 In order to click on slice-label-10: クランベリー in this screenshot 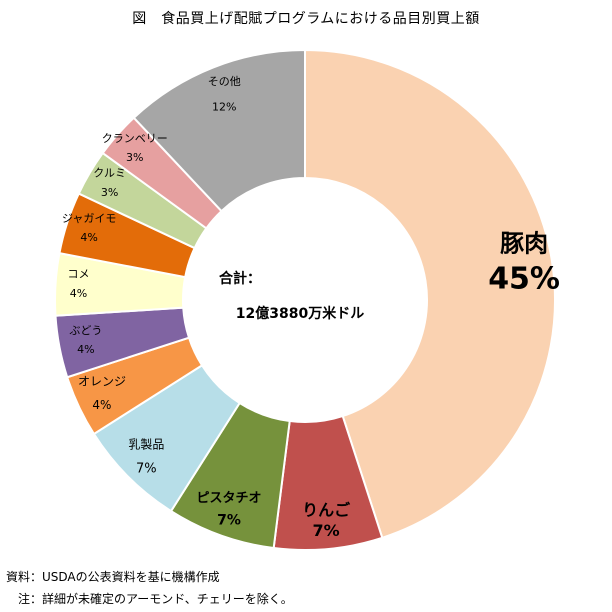, I will do `click(135, 138)`.